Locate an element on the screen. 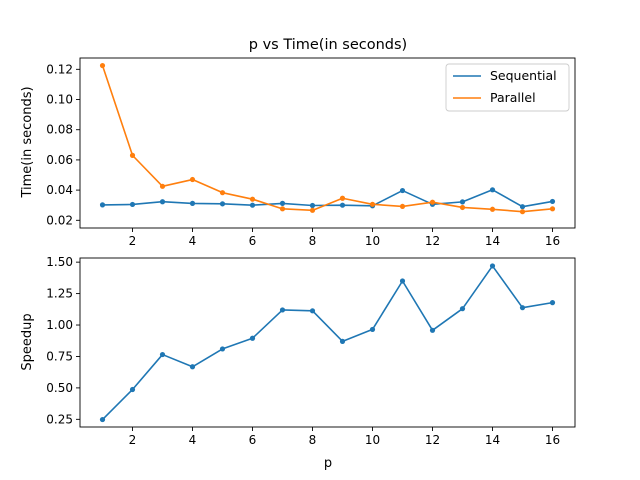 The width and height of the screenshot is (640, 480). y-tick-label: 0.08 is located at coordinates (59, 130).